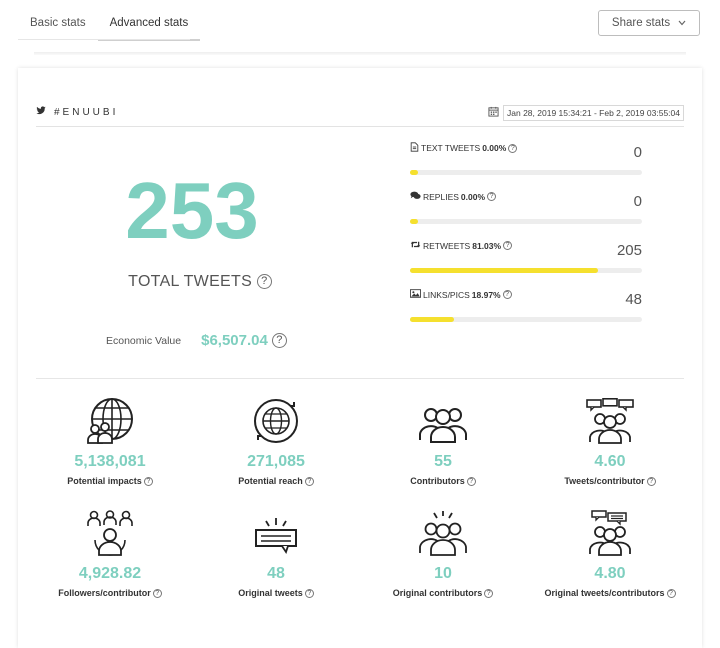 The height and width of the screenshot is (648, 720). Describe the element at coordinates (610, 420) in the screenshot. I see `group-chat-icon` at that location.